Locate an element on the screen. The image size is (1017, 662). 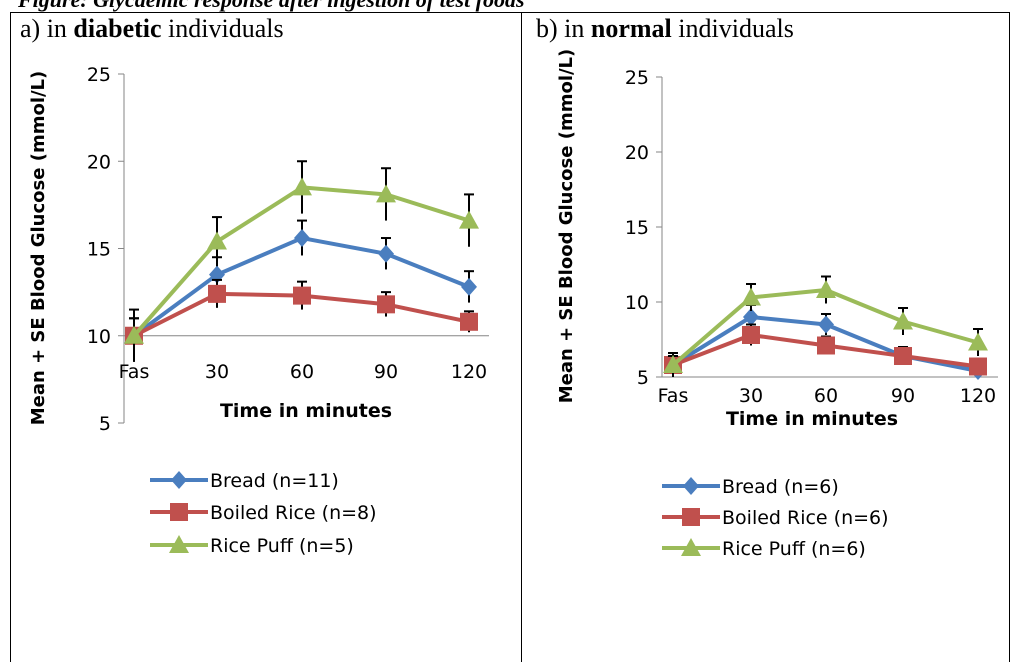
legend-label: Boiled Rice (n=6) is located at coordinates (805, 518).